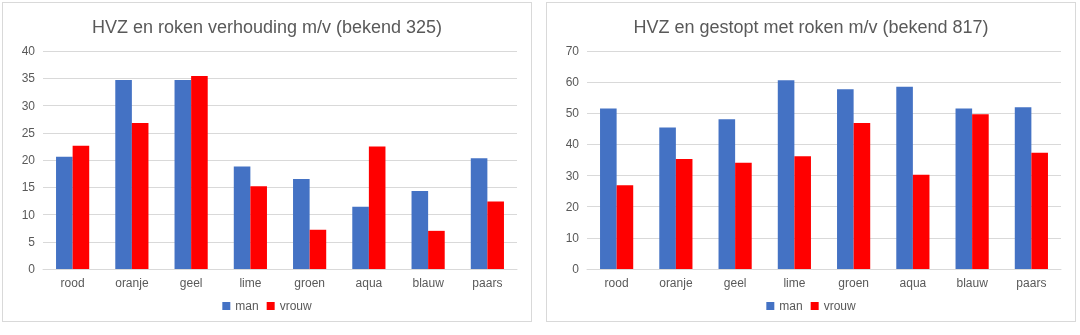 This screenshot has height=335, width=1080. What do you see at coordinates (28, 187) in the screenshot?
I see `y-tick-label: 15` at bounding box center [28, 187].